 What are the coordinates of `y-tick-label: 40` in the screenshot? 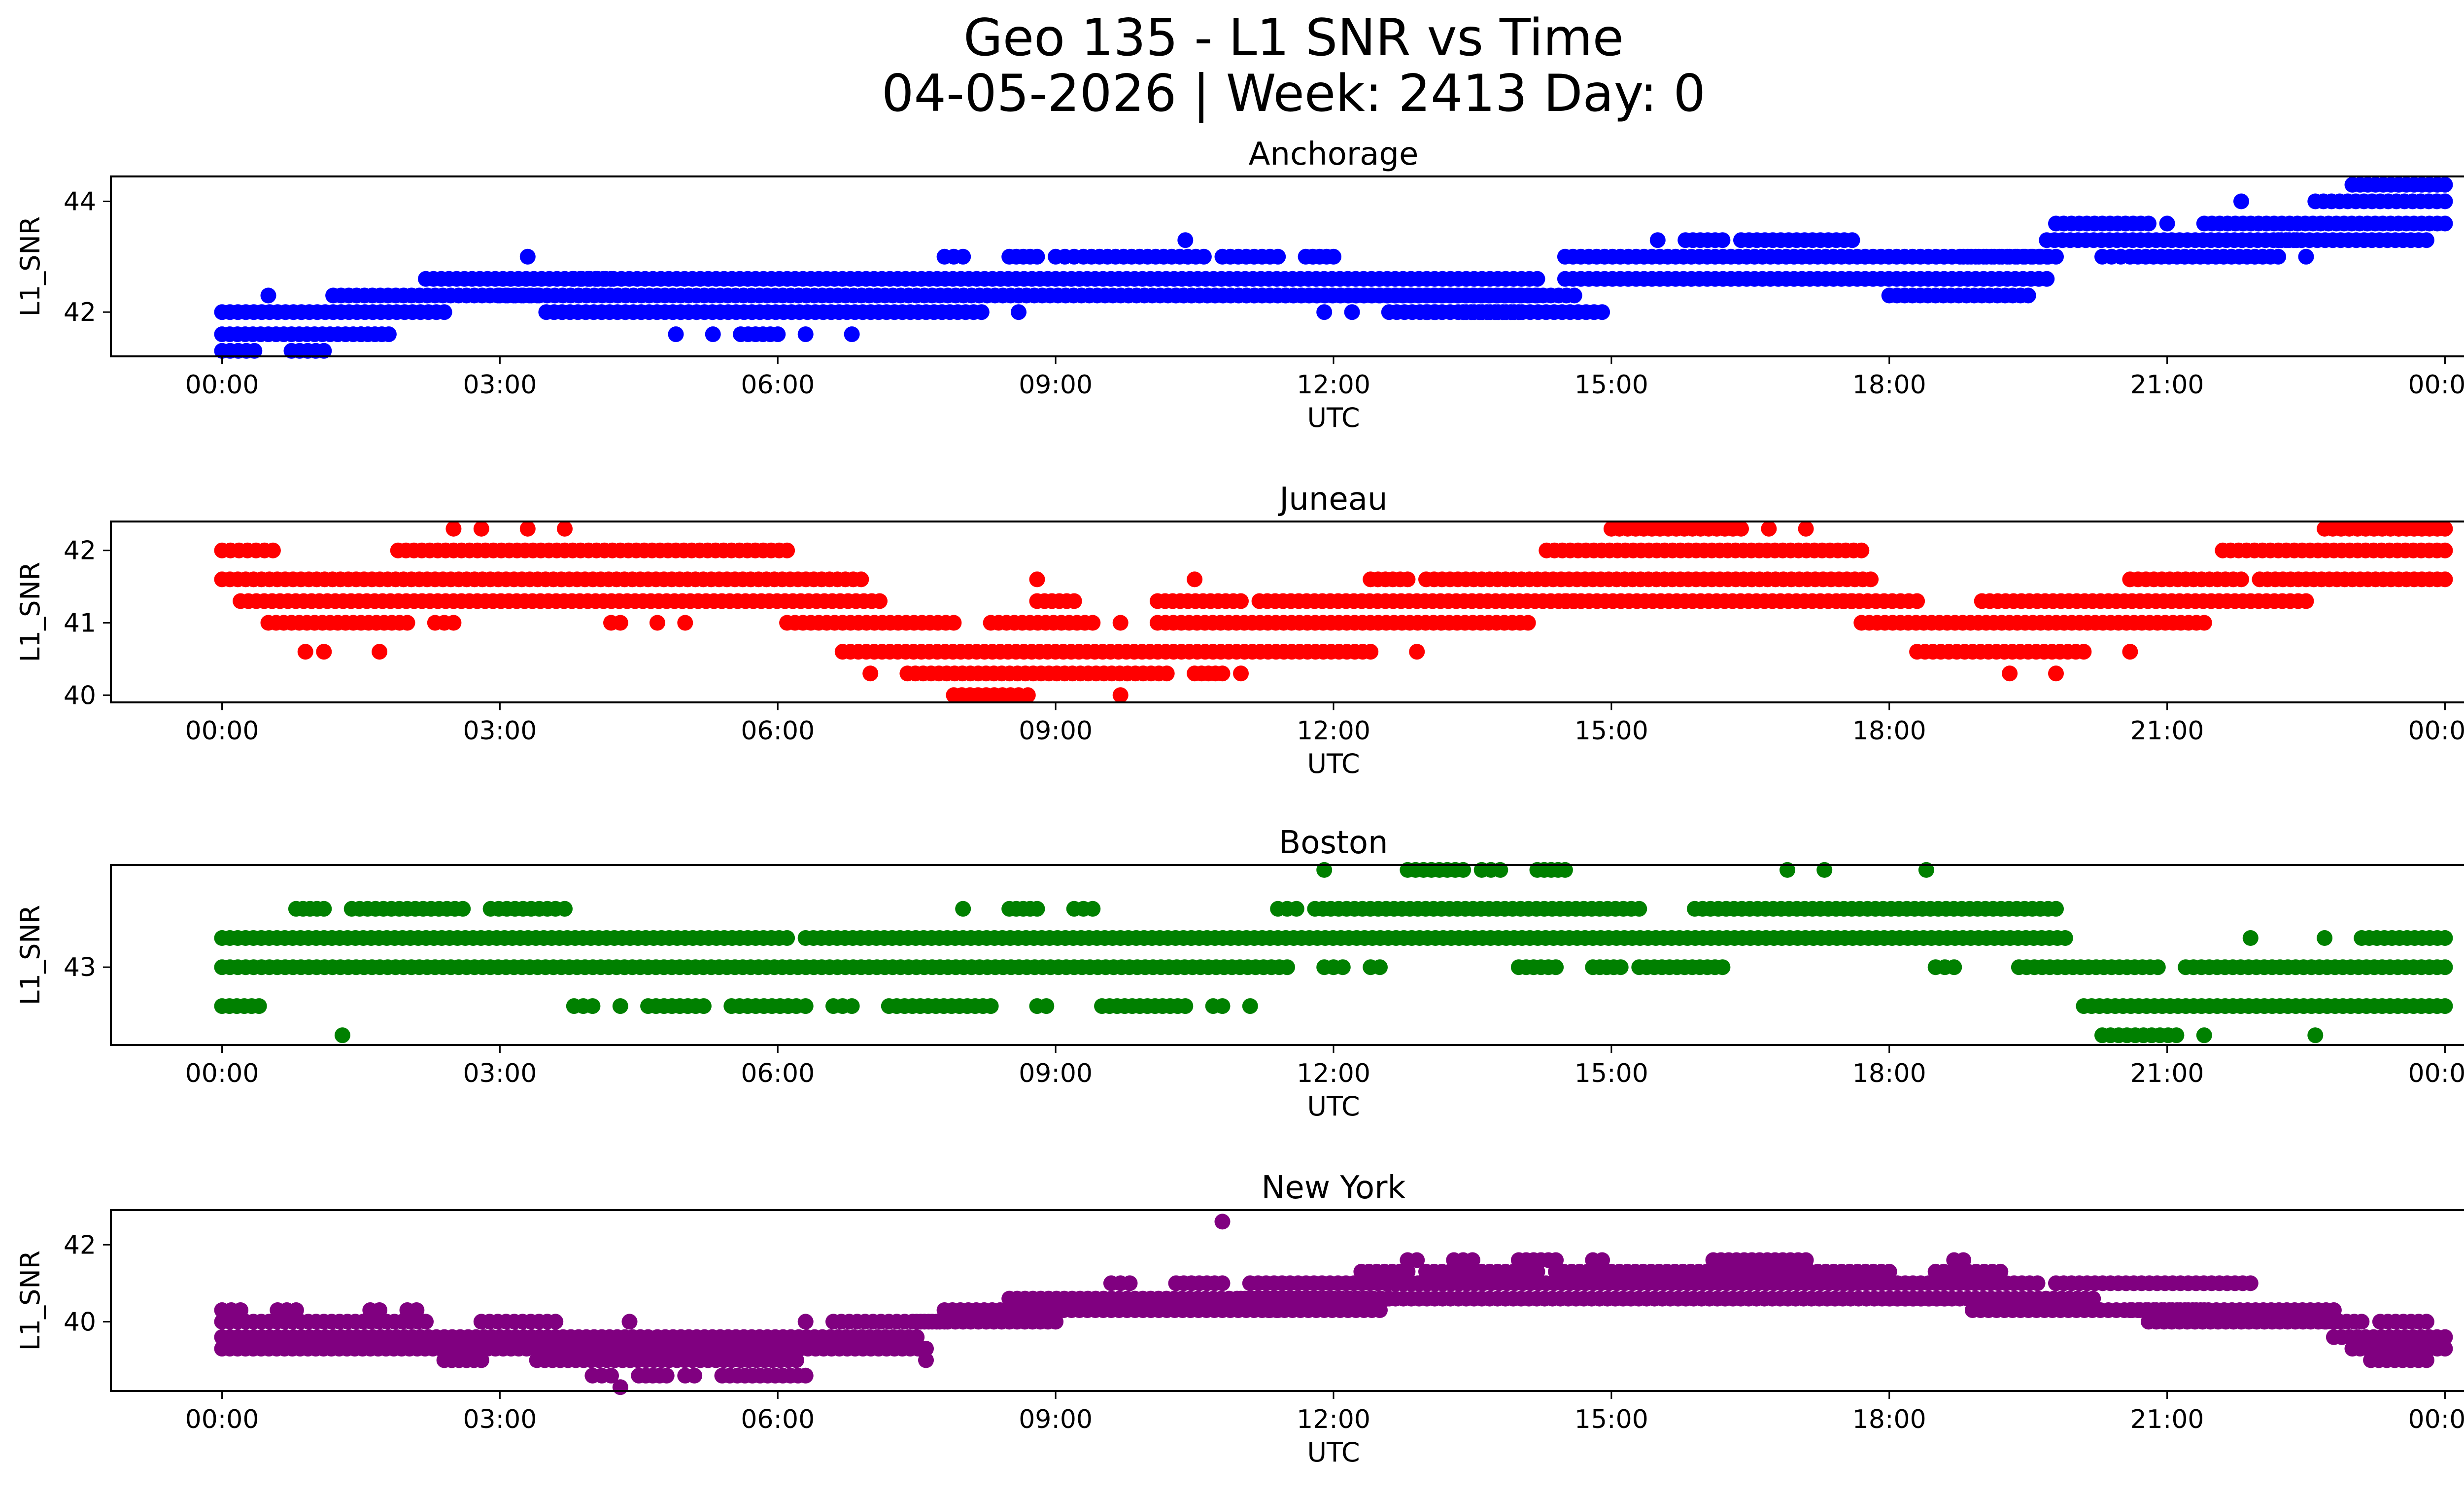 It's located at (80, 1322).